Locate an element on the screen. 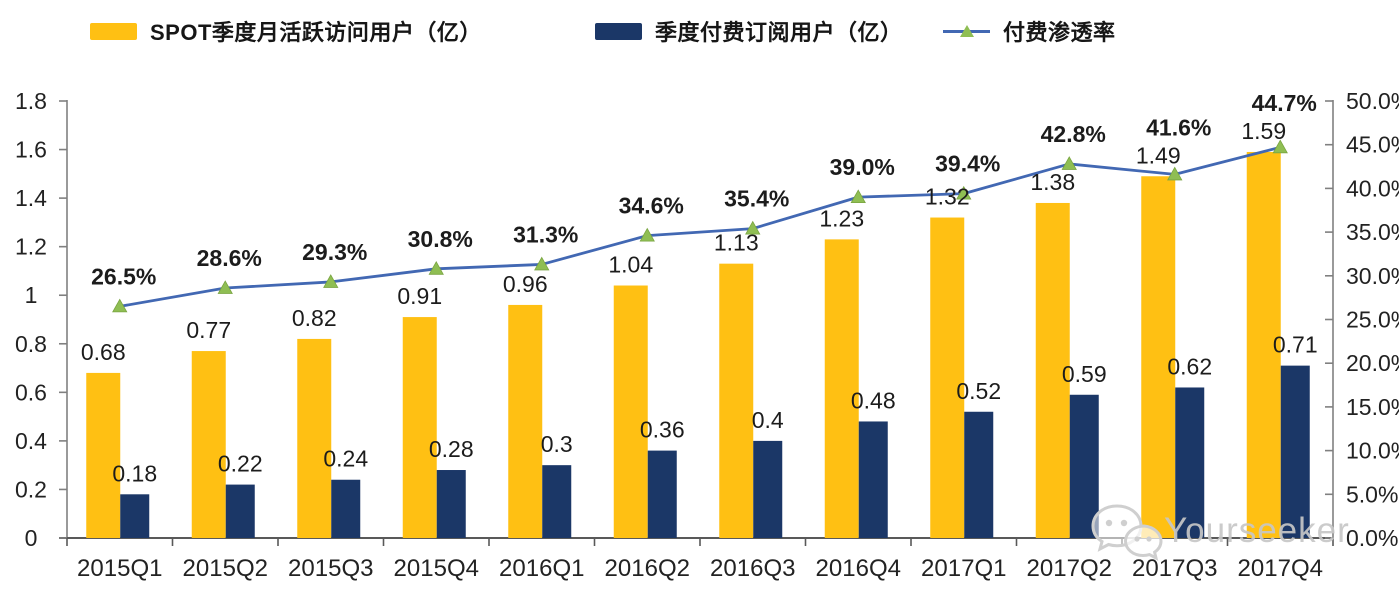  mau-legend-swatch is located at coordinates (113, 31).